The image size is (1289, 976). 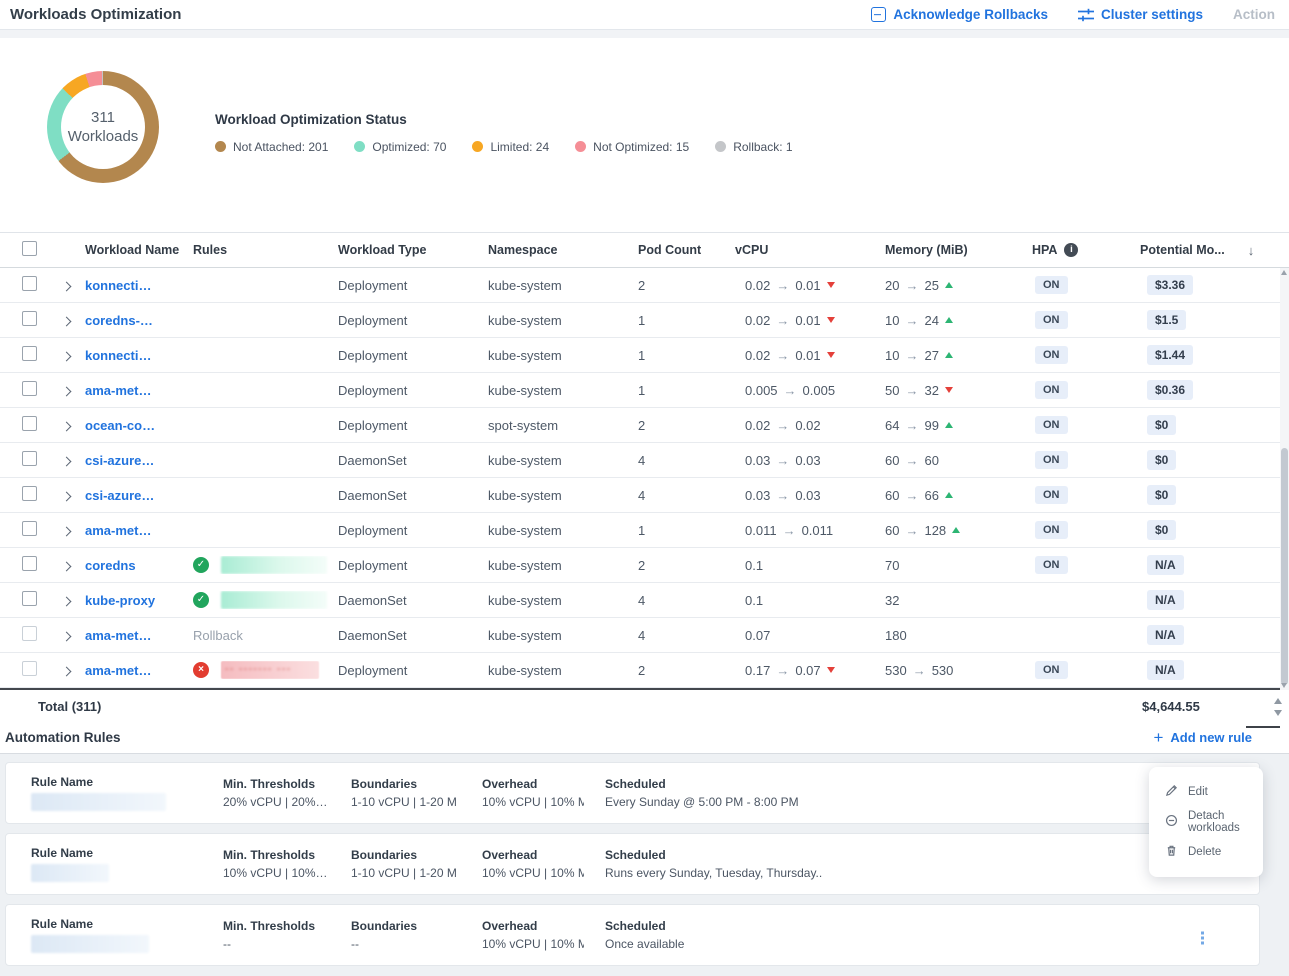 I want to click on automation-rules-title: Automation Rules, so click(x=63, y=737).